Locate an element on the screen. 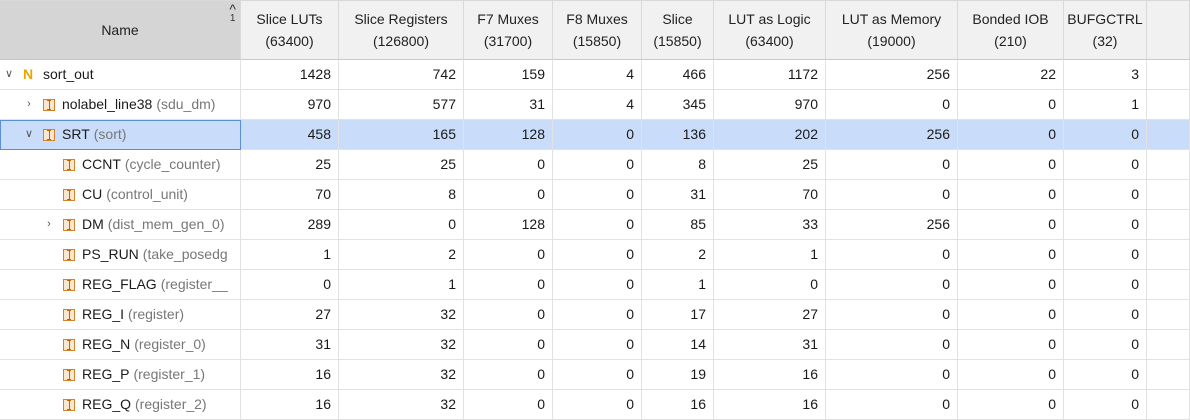 The image size is (1190, 420). cell-value: 970 is located at coordinates (770, 105).